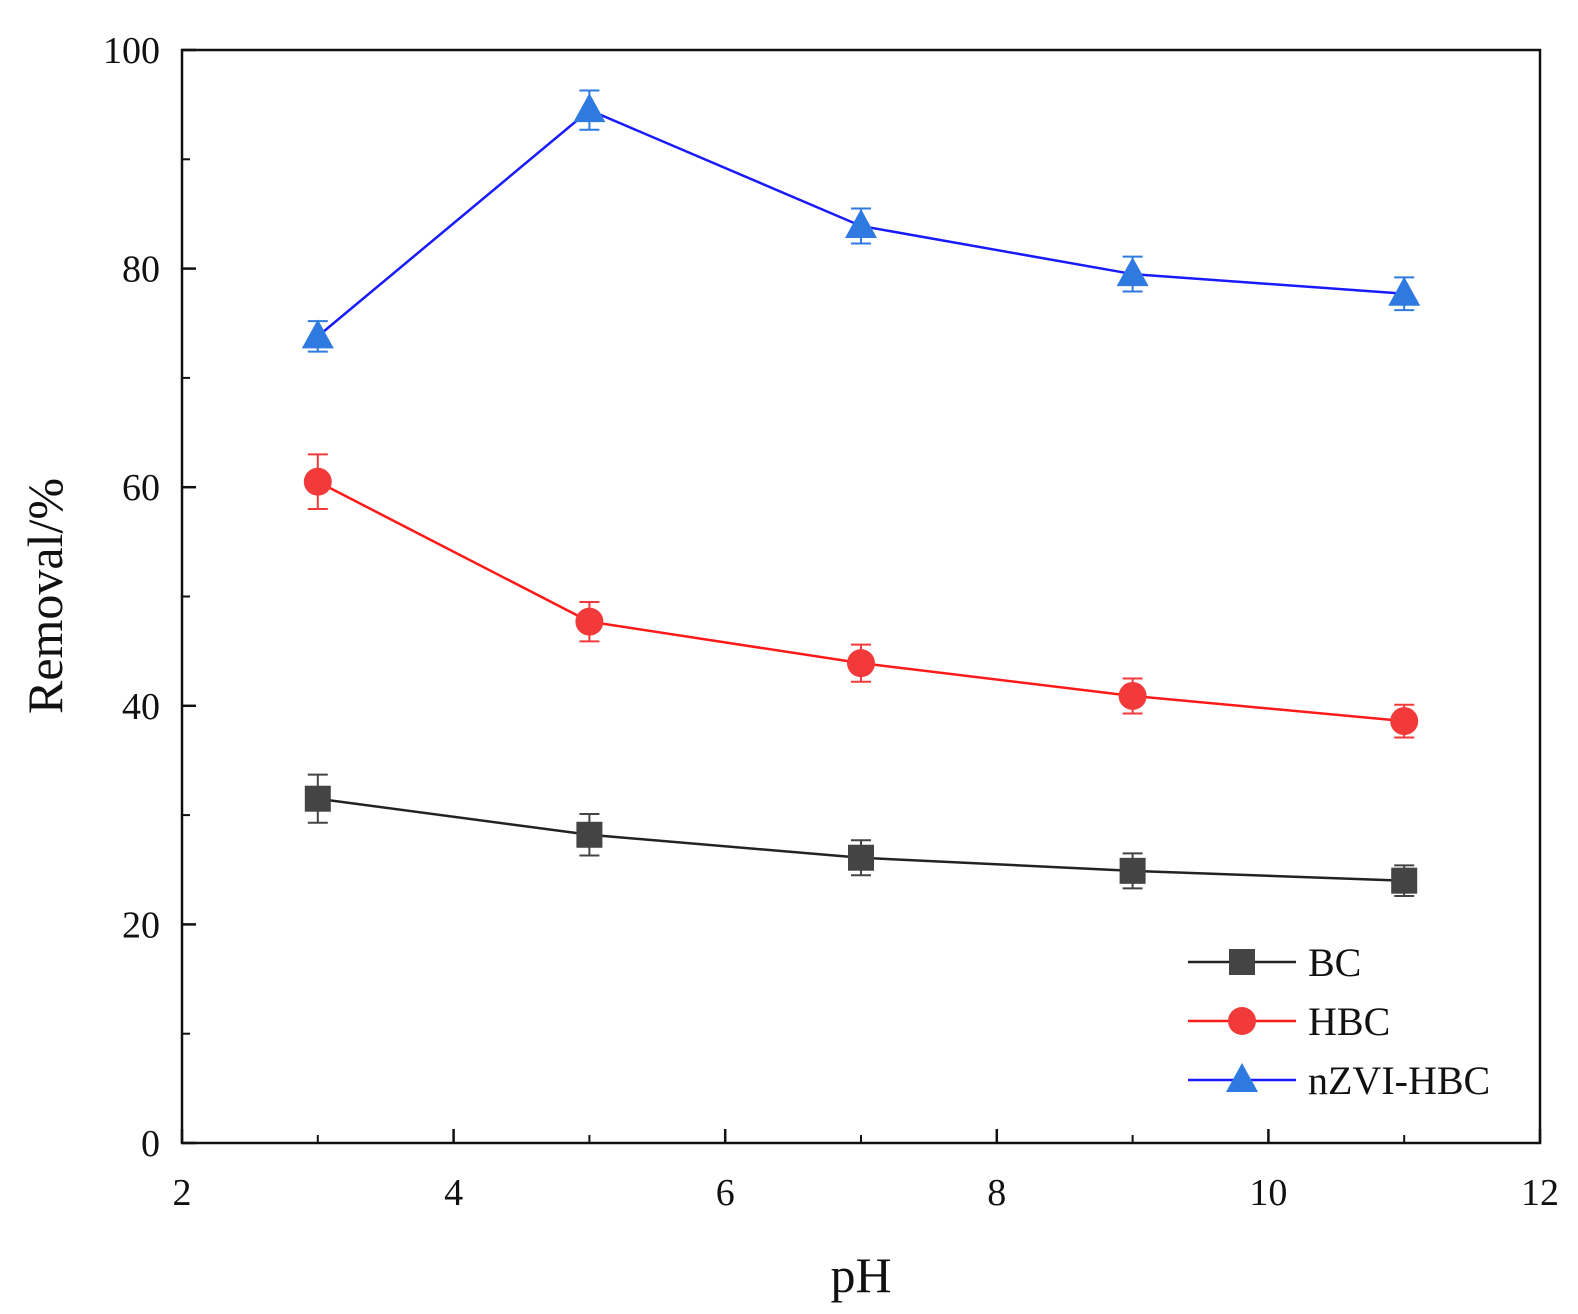  What do you see at coordinates (182, 1193) in the screenshot?
I see `x-tick-label: 2` at bounding box center [182, 1193].